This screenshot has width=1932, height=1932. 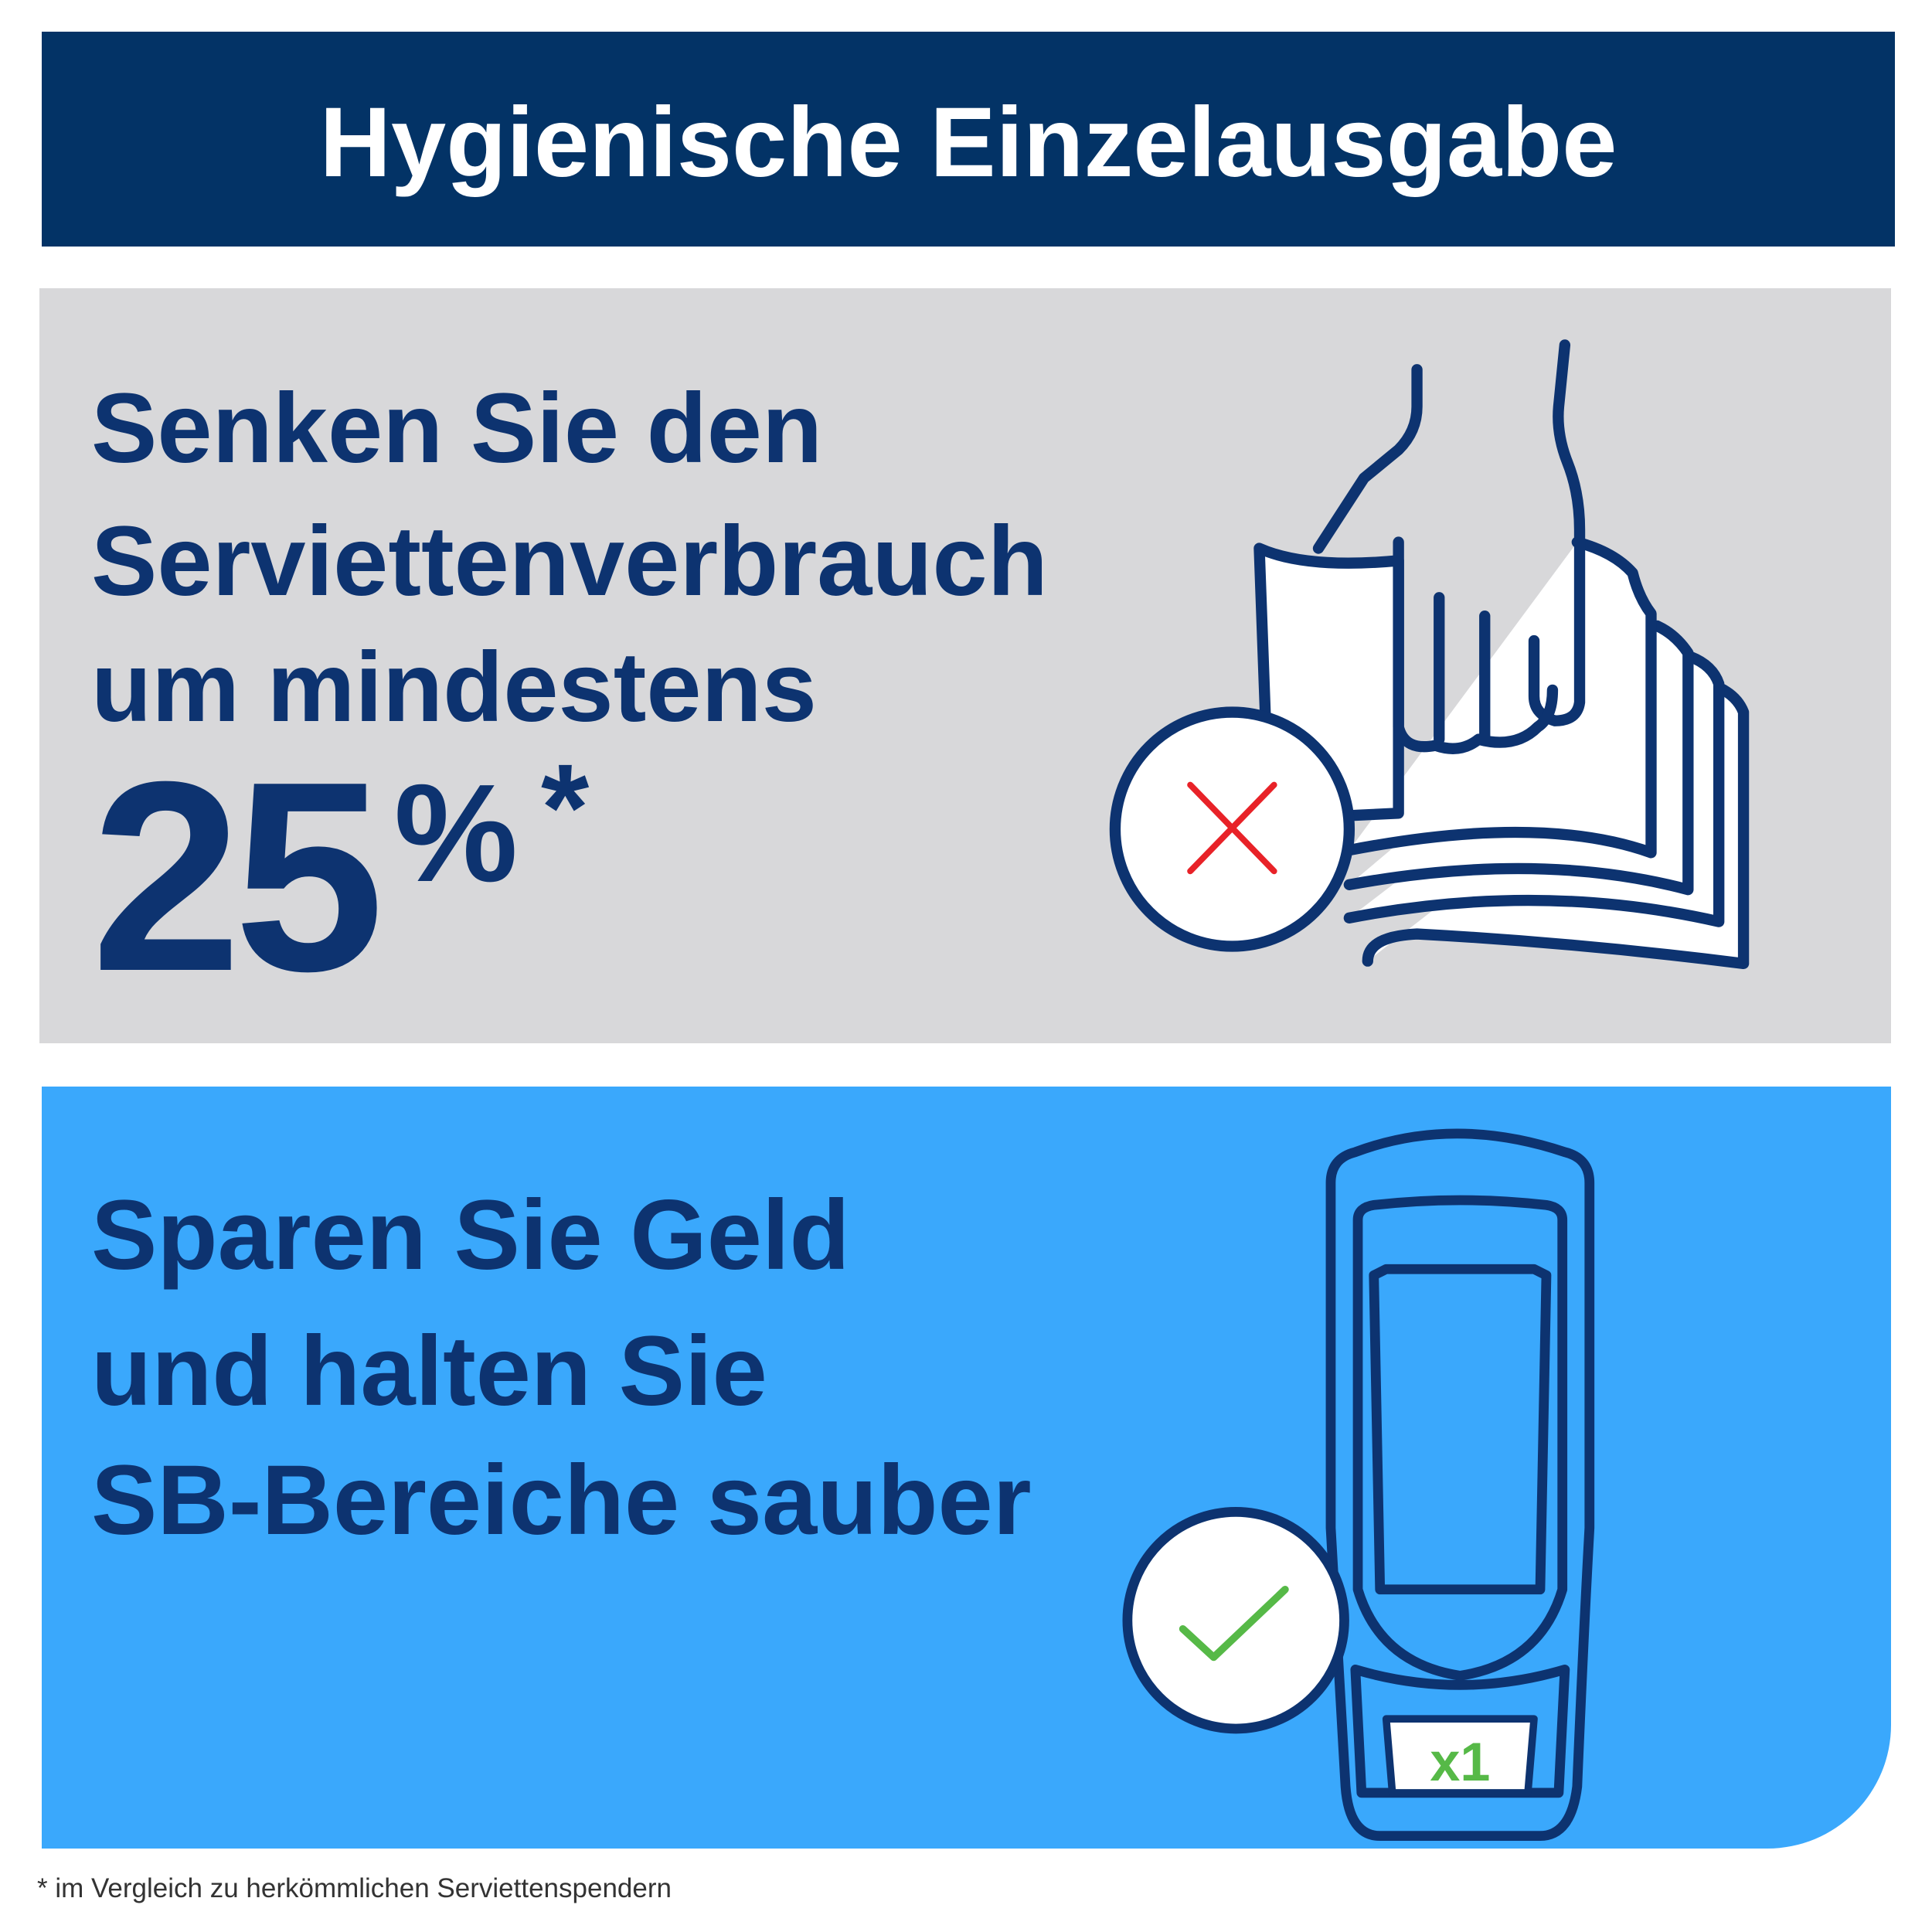 I want to click on dispenser-label: x1, so click(x=1460, y=1761).